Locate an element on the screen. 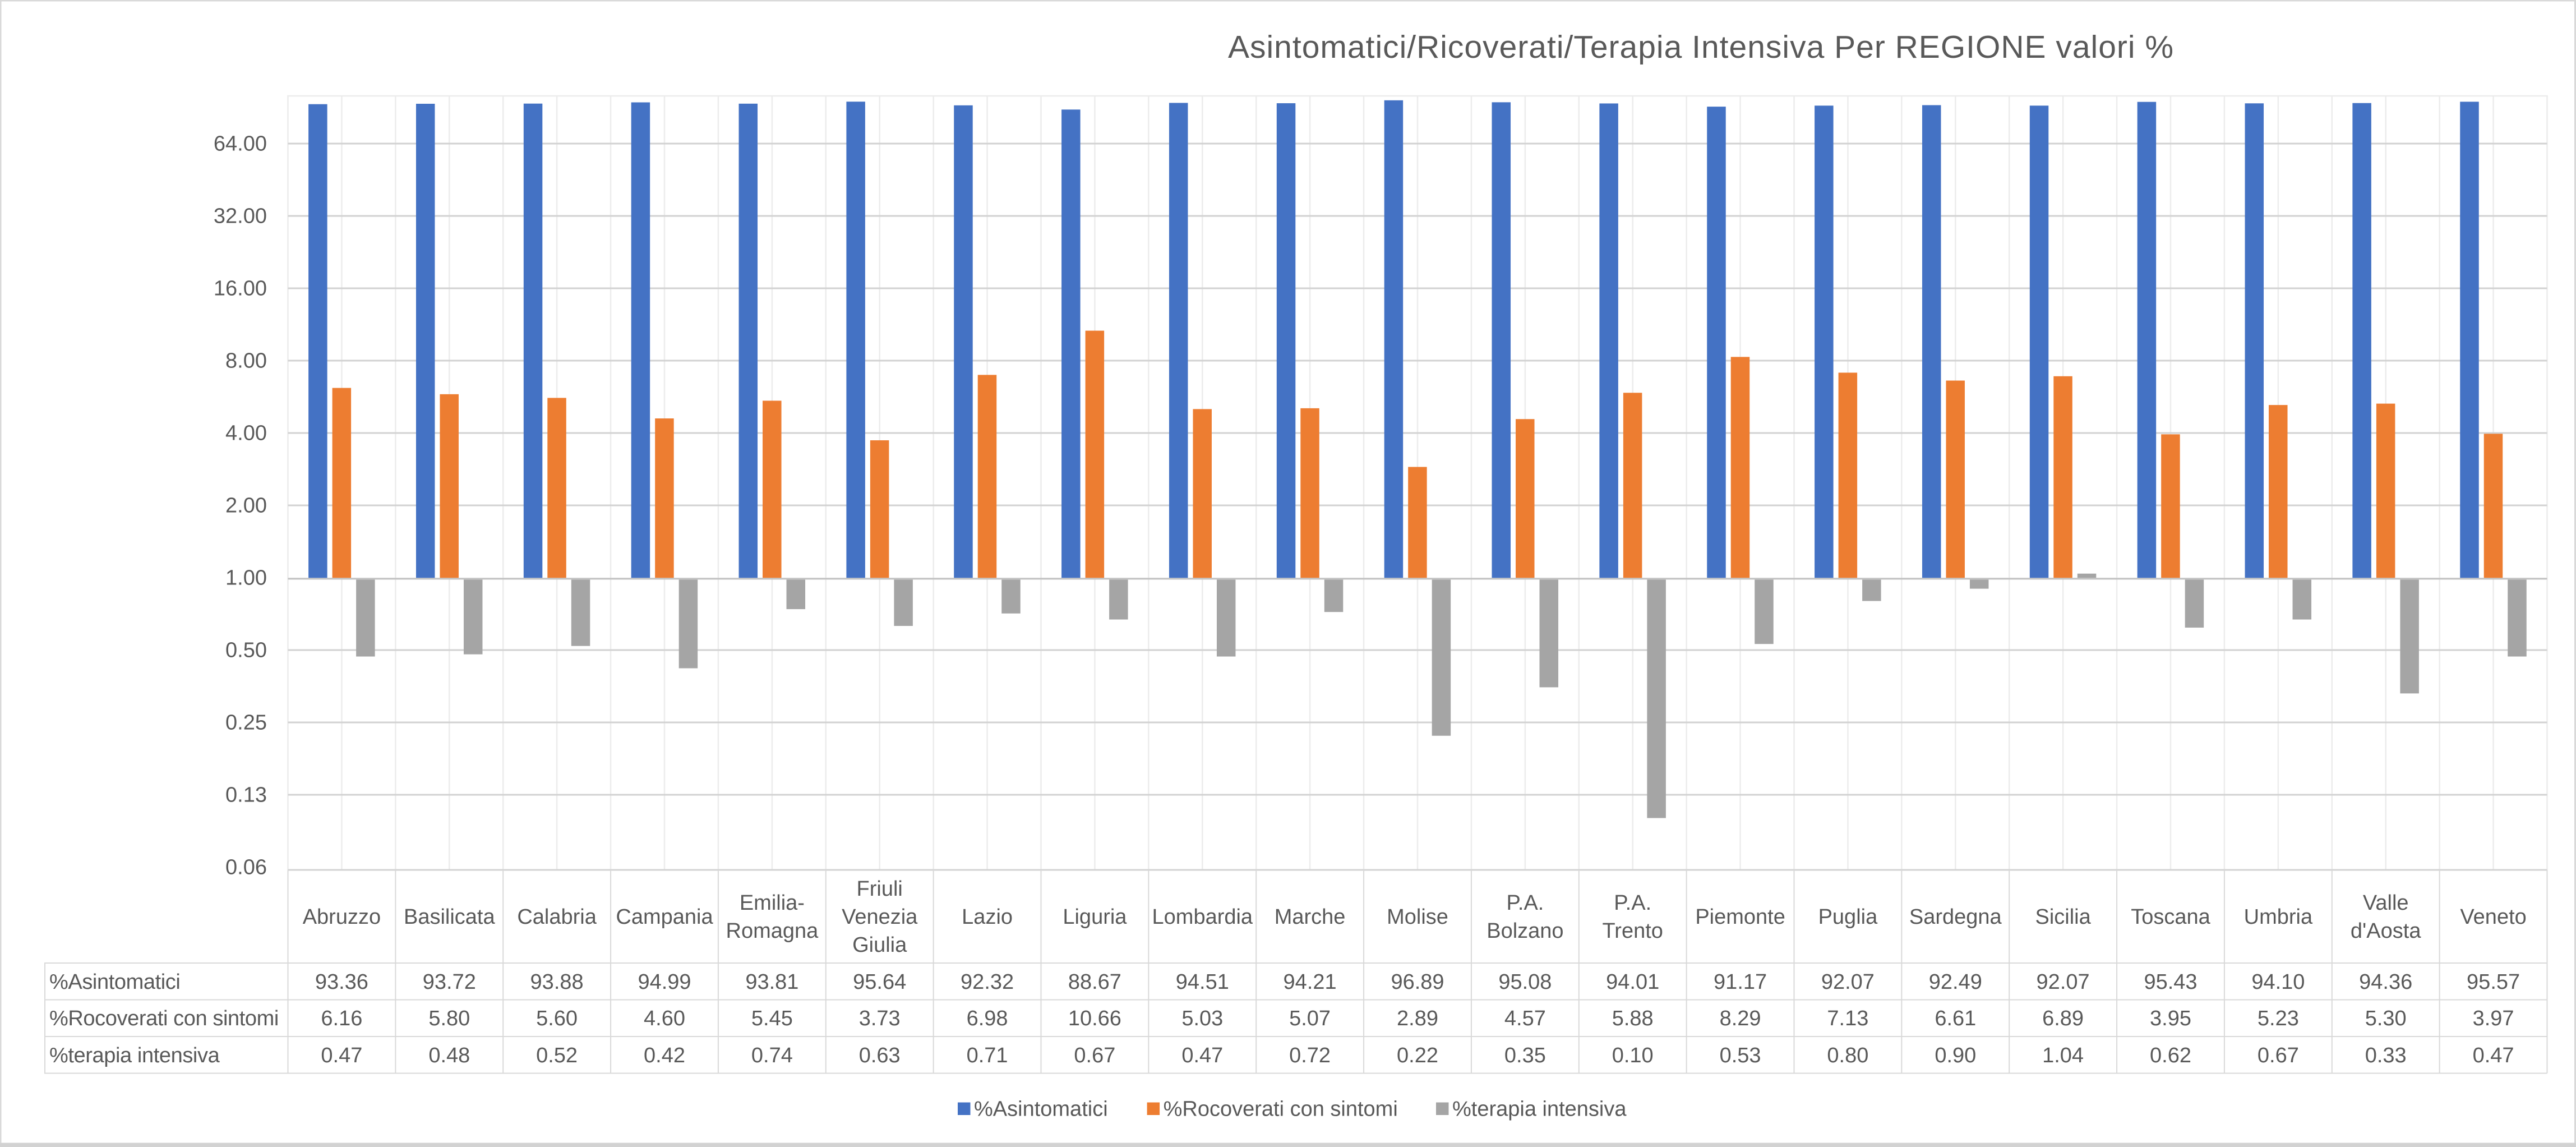  svg-text: 0.74 is located at coordinates (772, 1055).